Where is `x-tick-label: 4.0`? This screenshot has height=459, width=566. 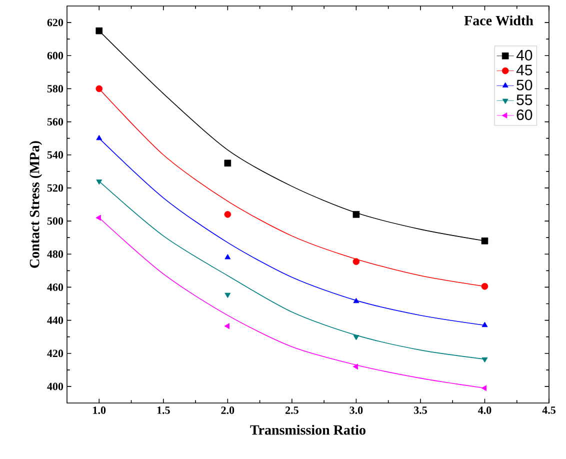 x-tick-label: 4.0 is located at coordinates (485, 410).